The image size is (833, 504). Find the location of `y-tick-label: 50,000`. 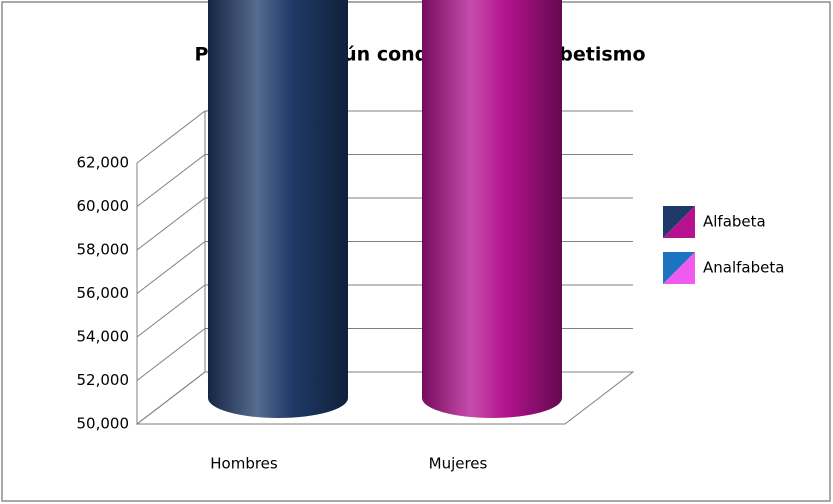

y-tick-label: 50,000 is located at coordinates (103, 424).